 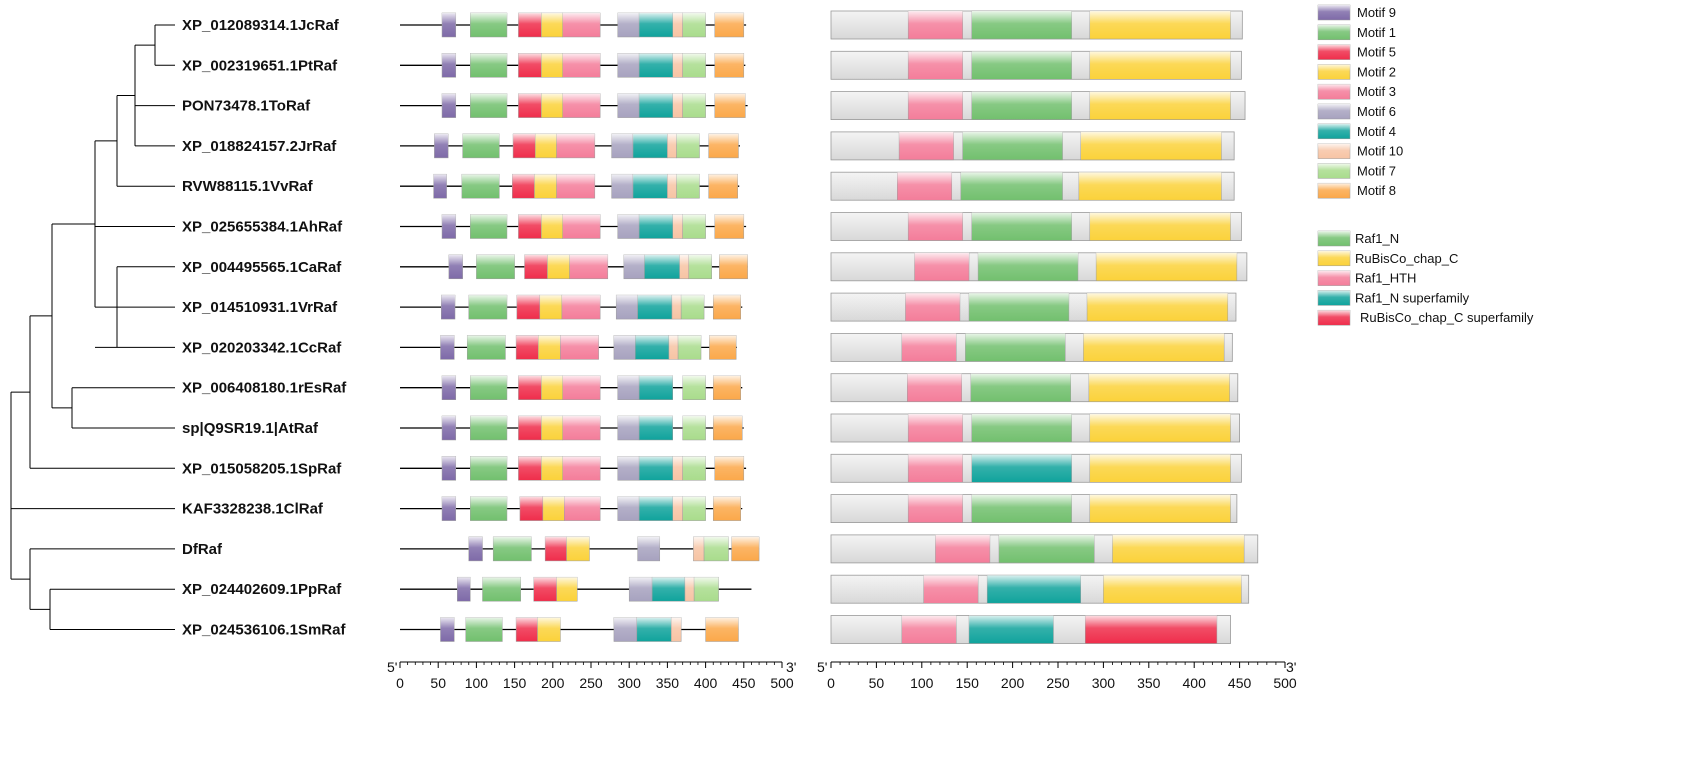 I want to click on legend-label: Raf1_N superfamily, so click(x=1412, y=297).